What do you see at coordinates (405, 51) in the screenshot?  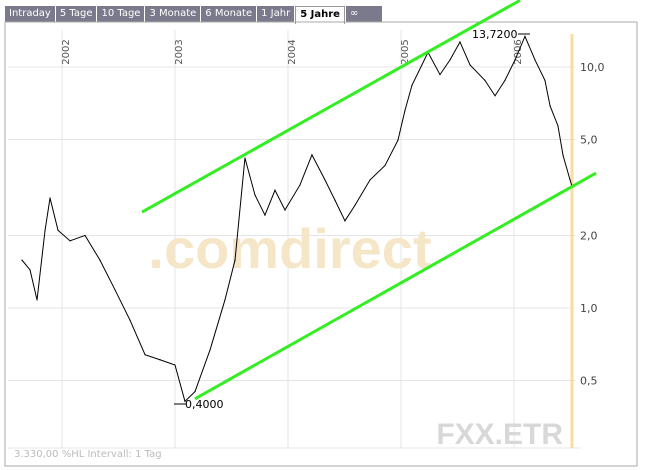 I see `x-tick-label: 2005` at bounding box center [405, 51].